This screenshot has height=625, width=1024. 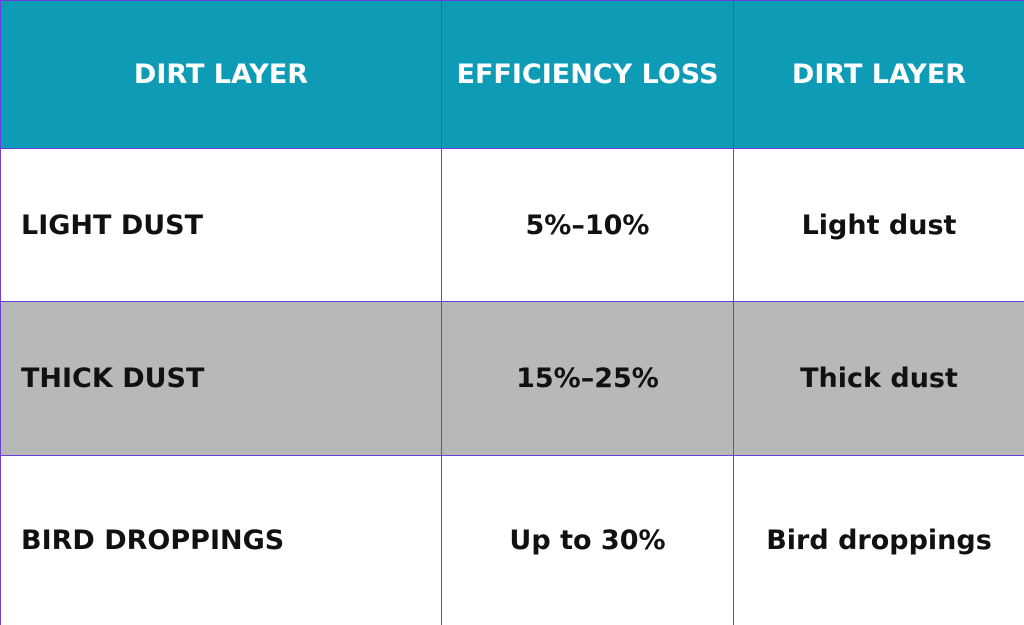 What do you see at coordinates (878, 225) in the screenshot?
I see `table-cell: Light dust` at bounding box center [878, 225].